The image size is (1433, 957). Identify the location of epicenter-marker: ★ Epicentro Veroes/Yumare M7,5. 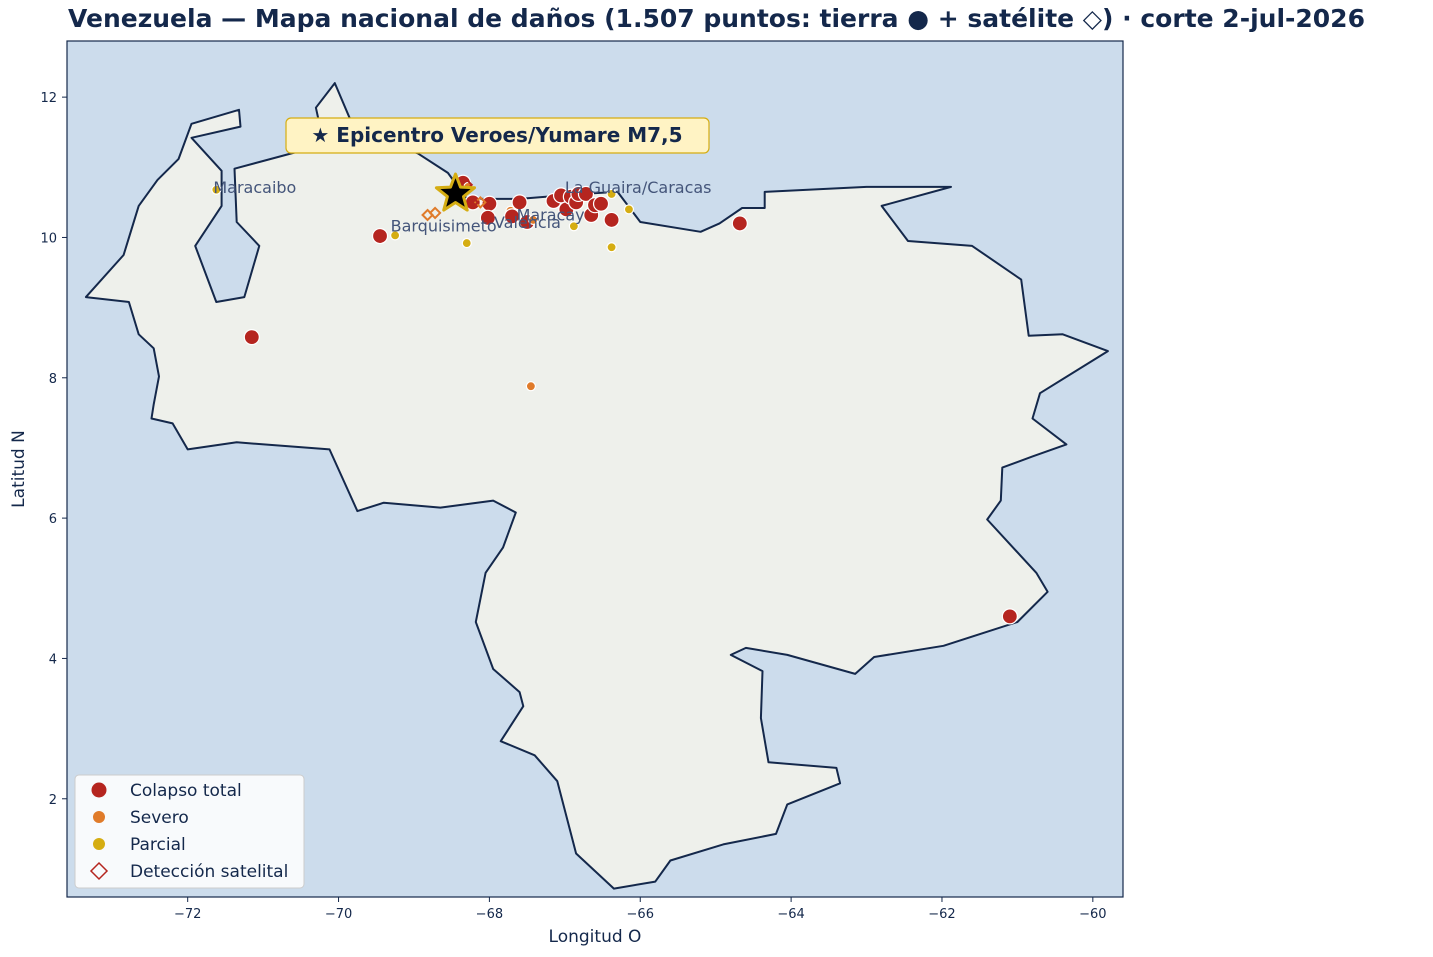
(497, 164).